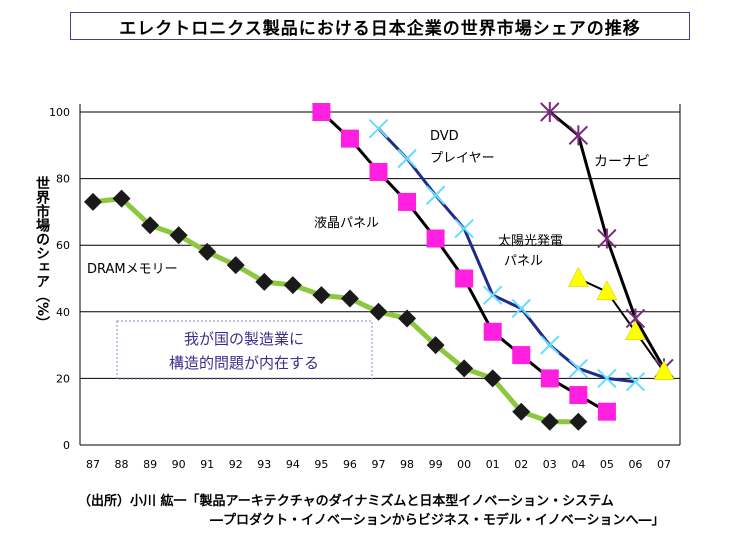 This screenshot has width=730, height=549. What do you see at coordinates (530, 241) in the screenshot?
I see `series-label-4-line-1: 太陽光発電` at bounding box center [530, 241].